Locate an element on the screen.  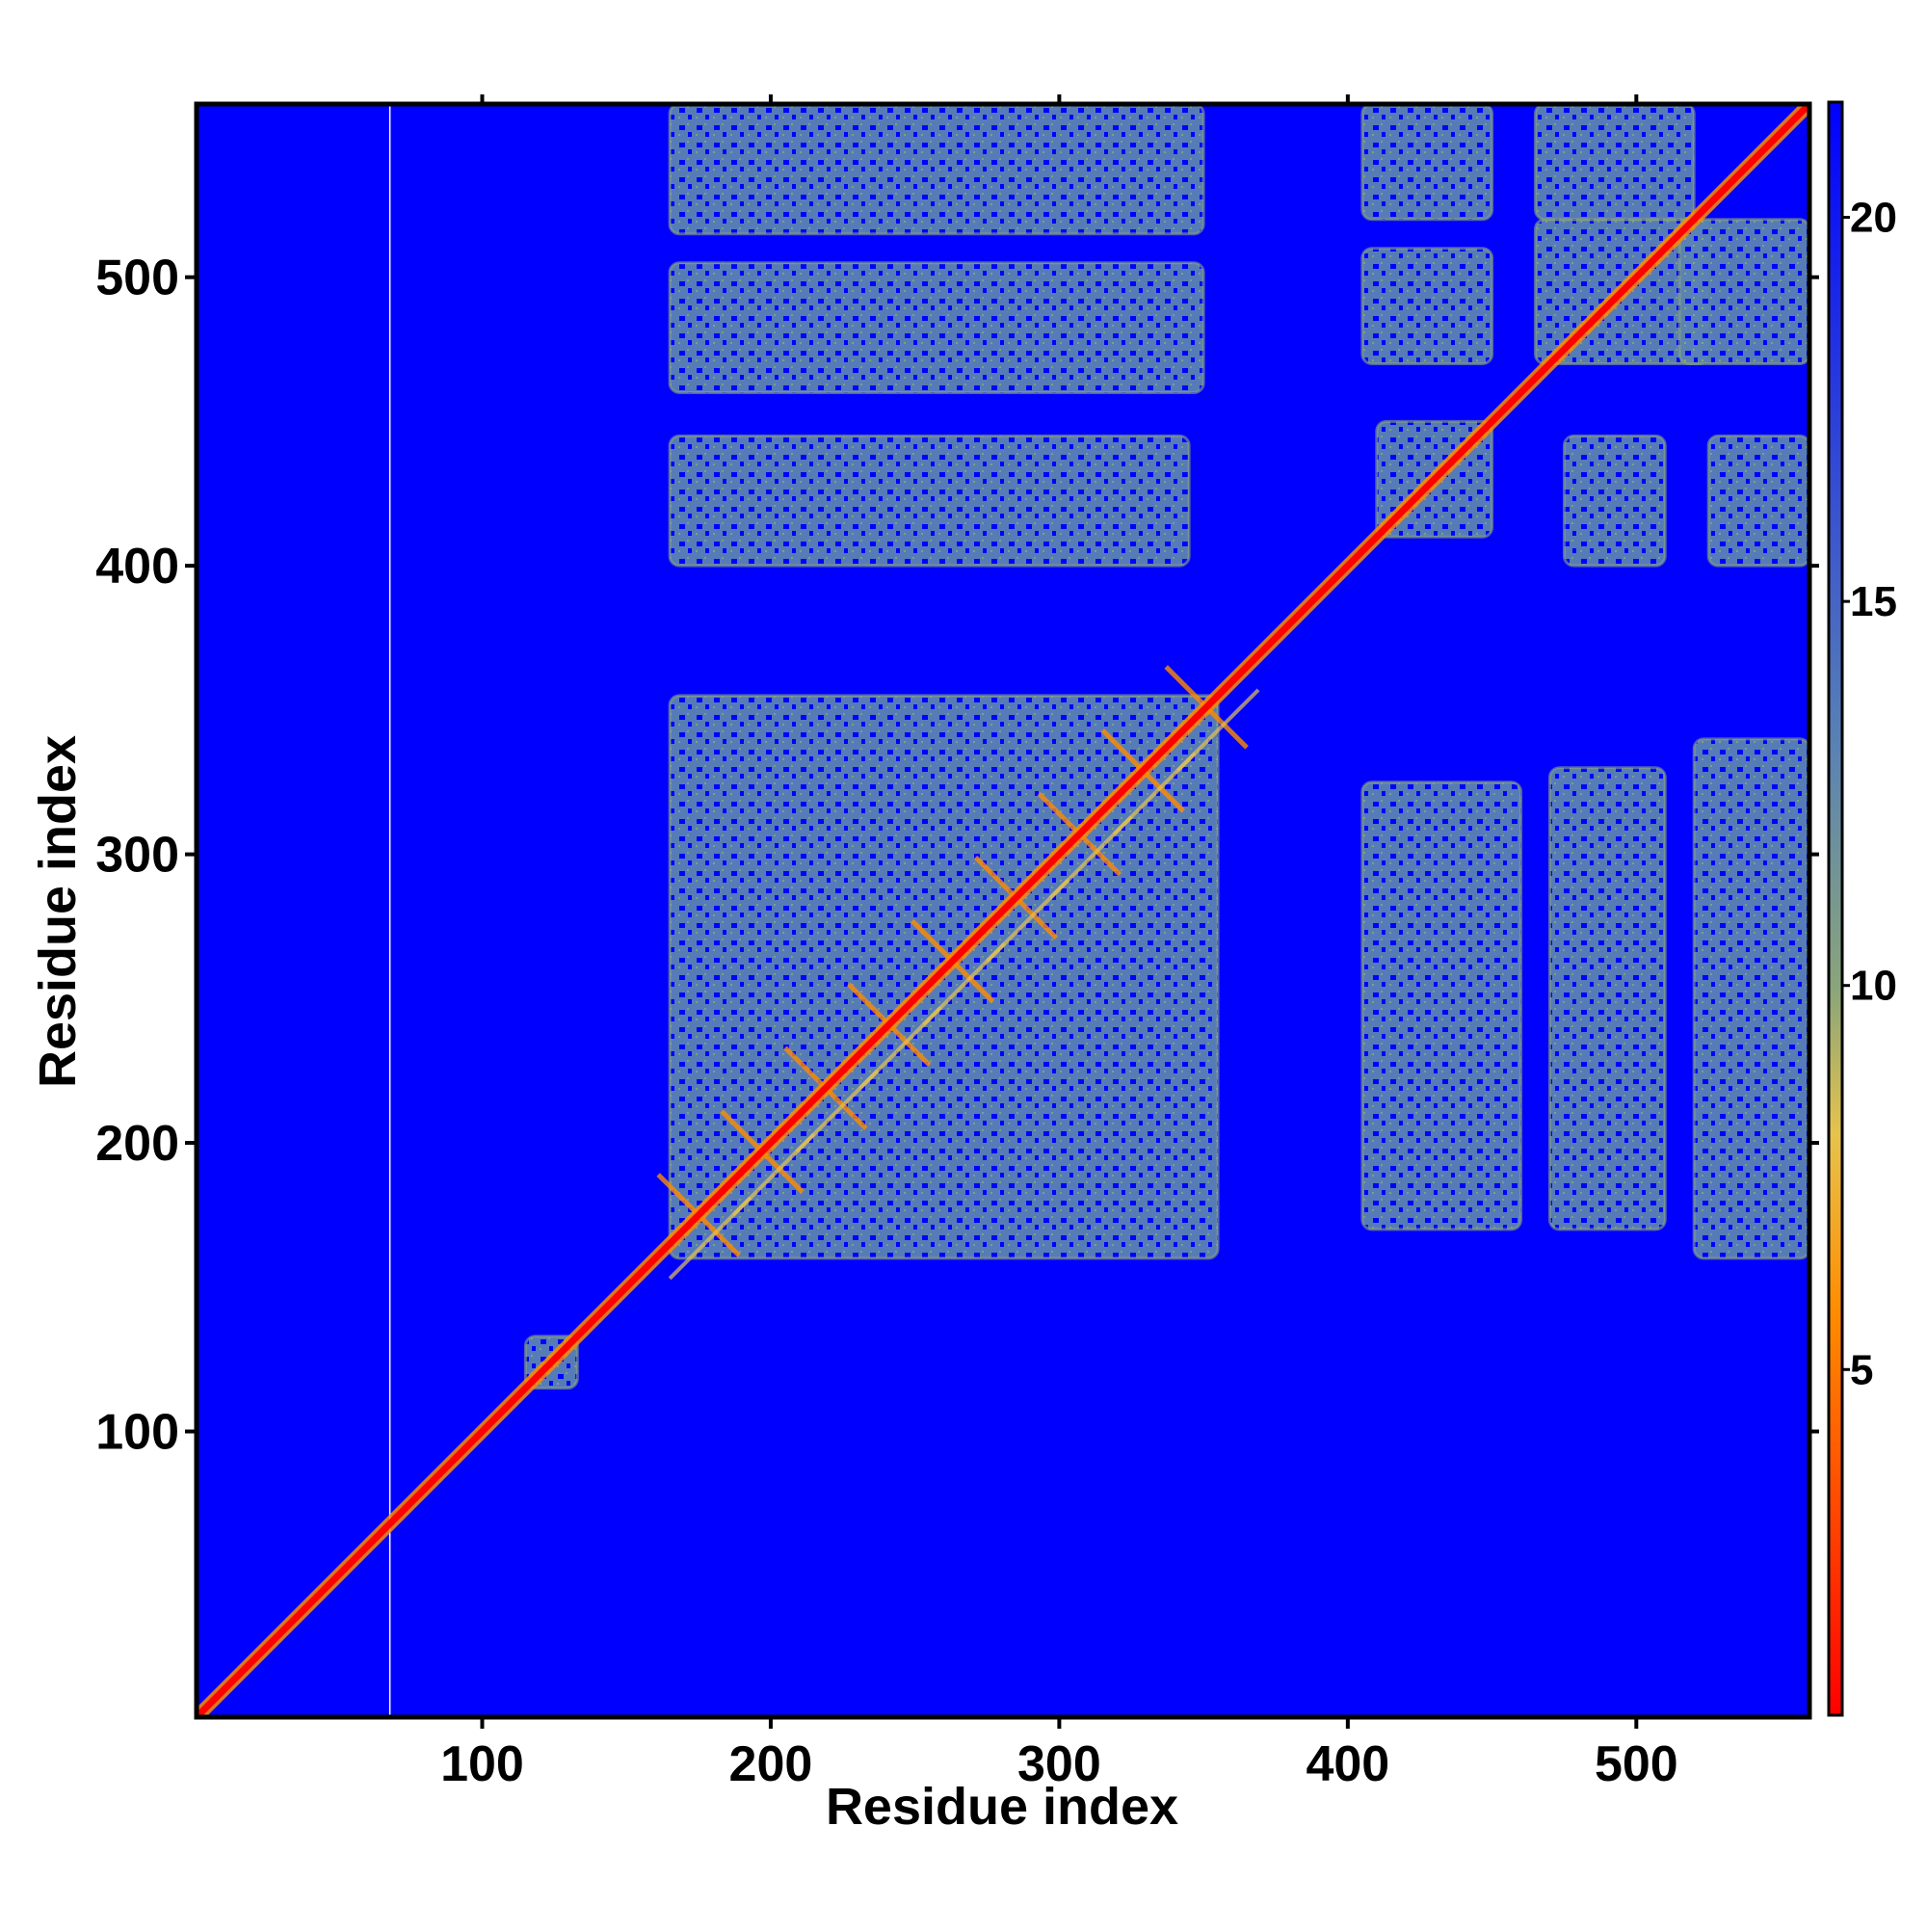
contact-region-8-edge is located at coordinates (1427, 306).